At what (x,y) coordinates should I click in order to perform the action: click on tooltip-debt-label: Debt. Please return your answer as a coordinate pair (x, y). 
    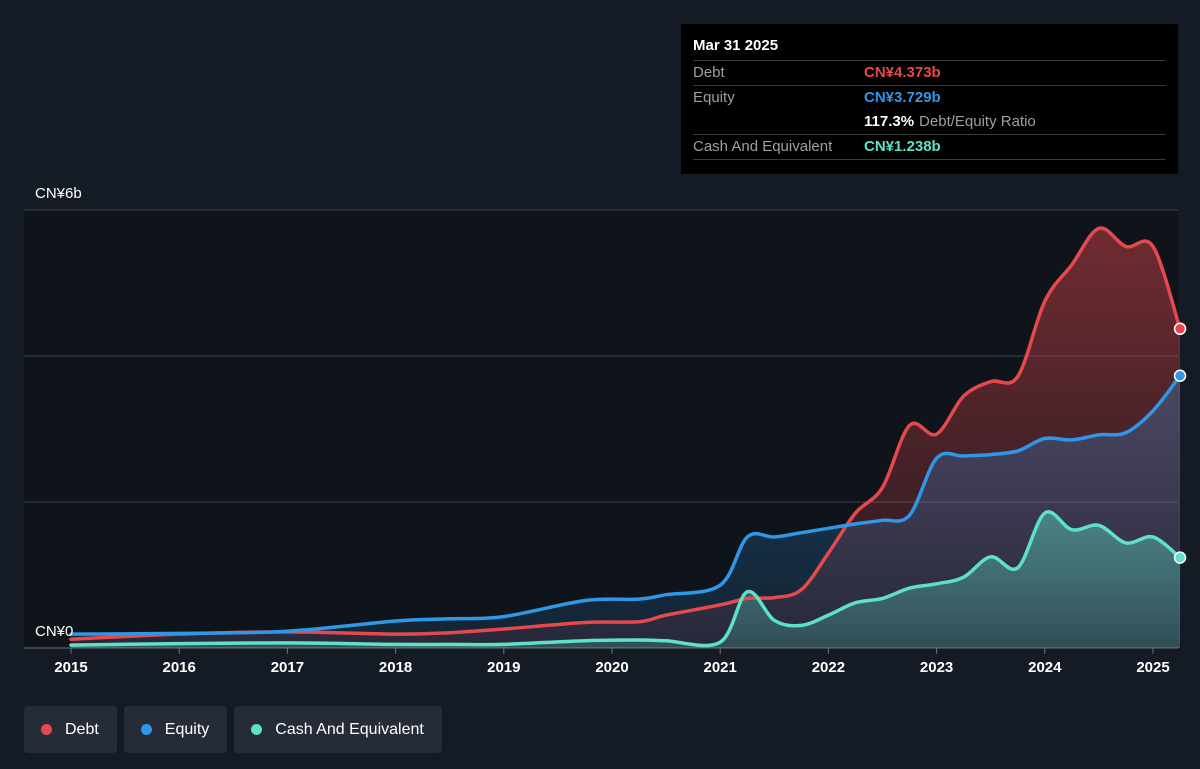
    Looking at the image, I should click on (709, 72).